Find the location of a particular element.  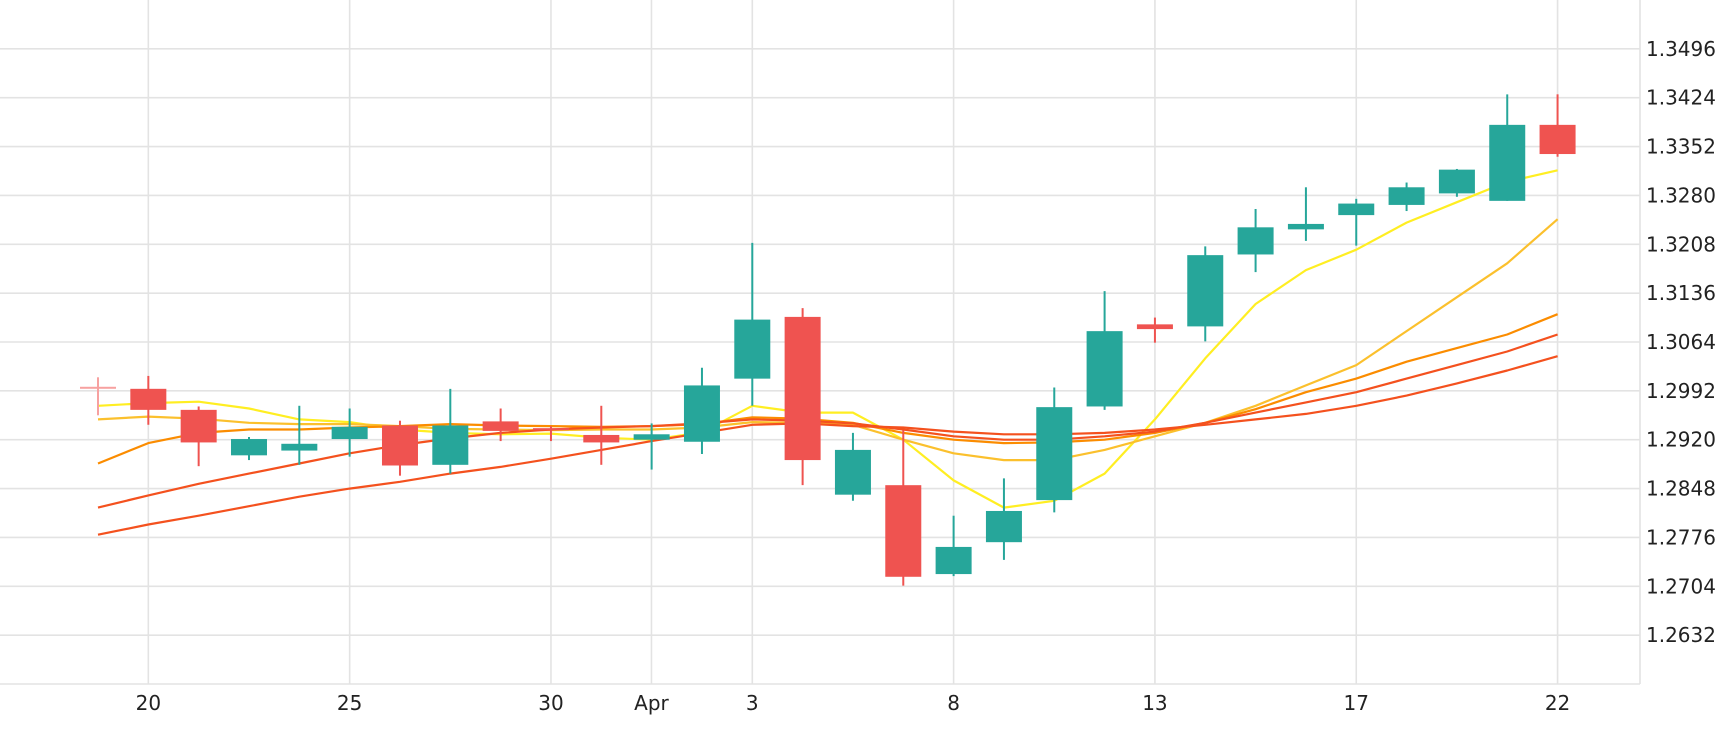

x-tick-label: Apr is located at coordinates (651, 703).